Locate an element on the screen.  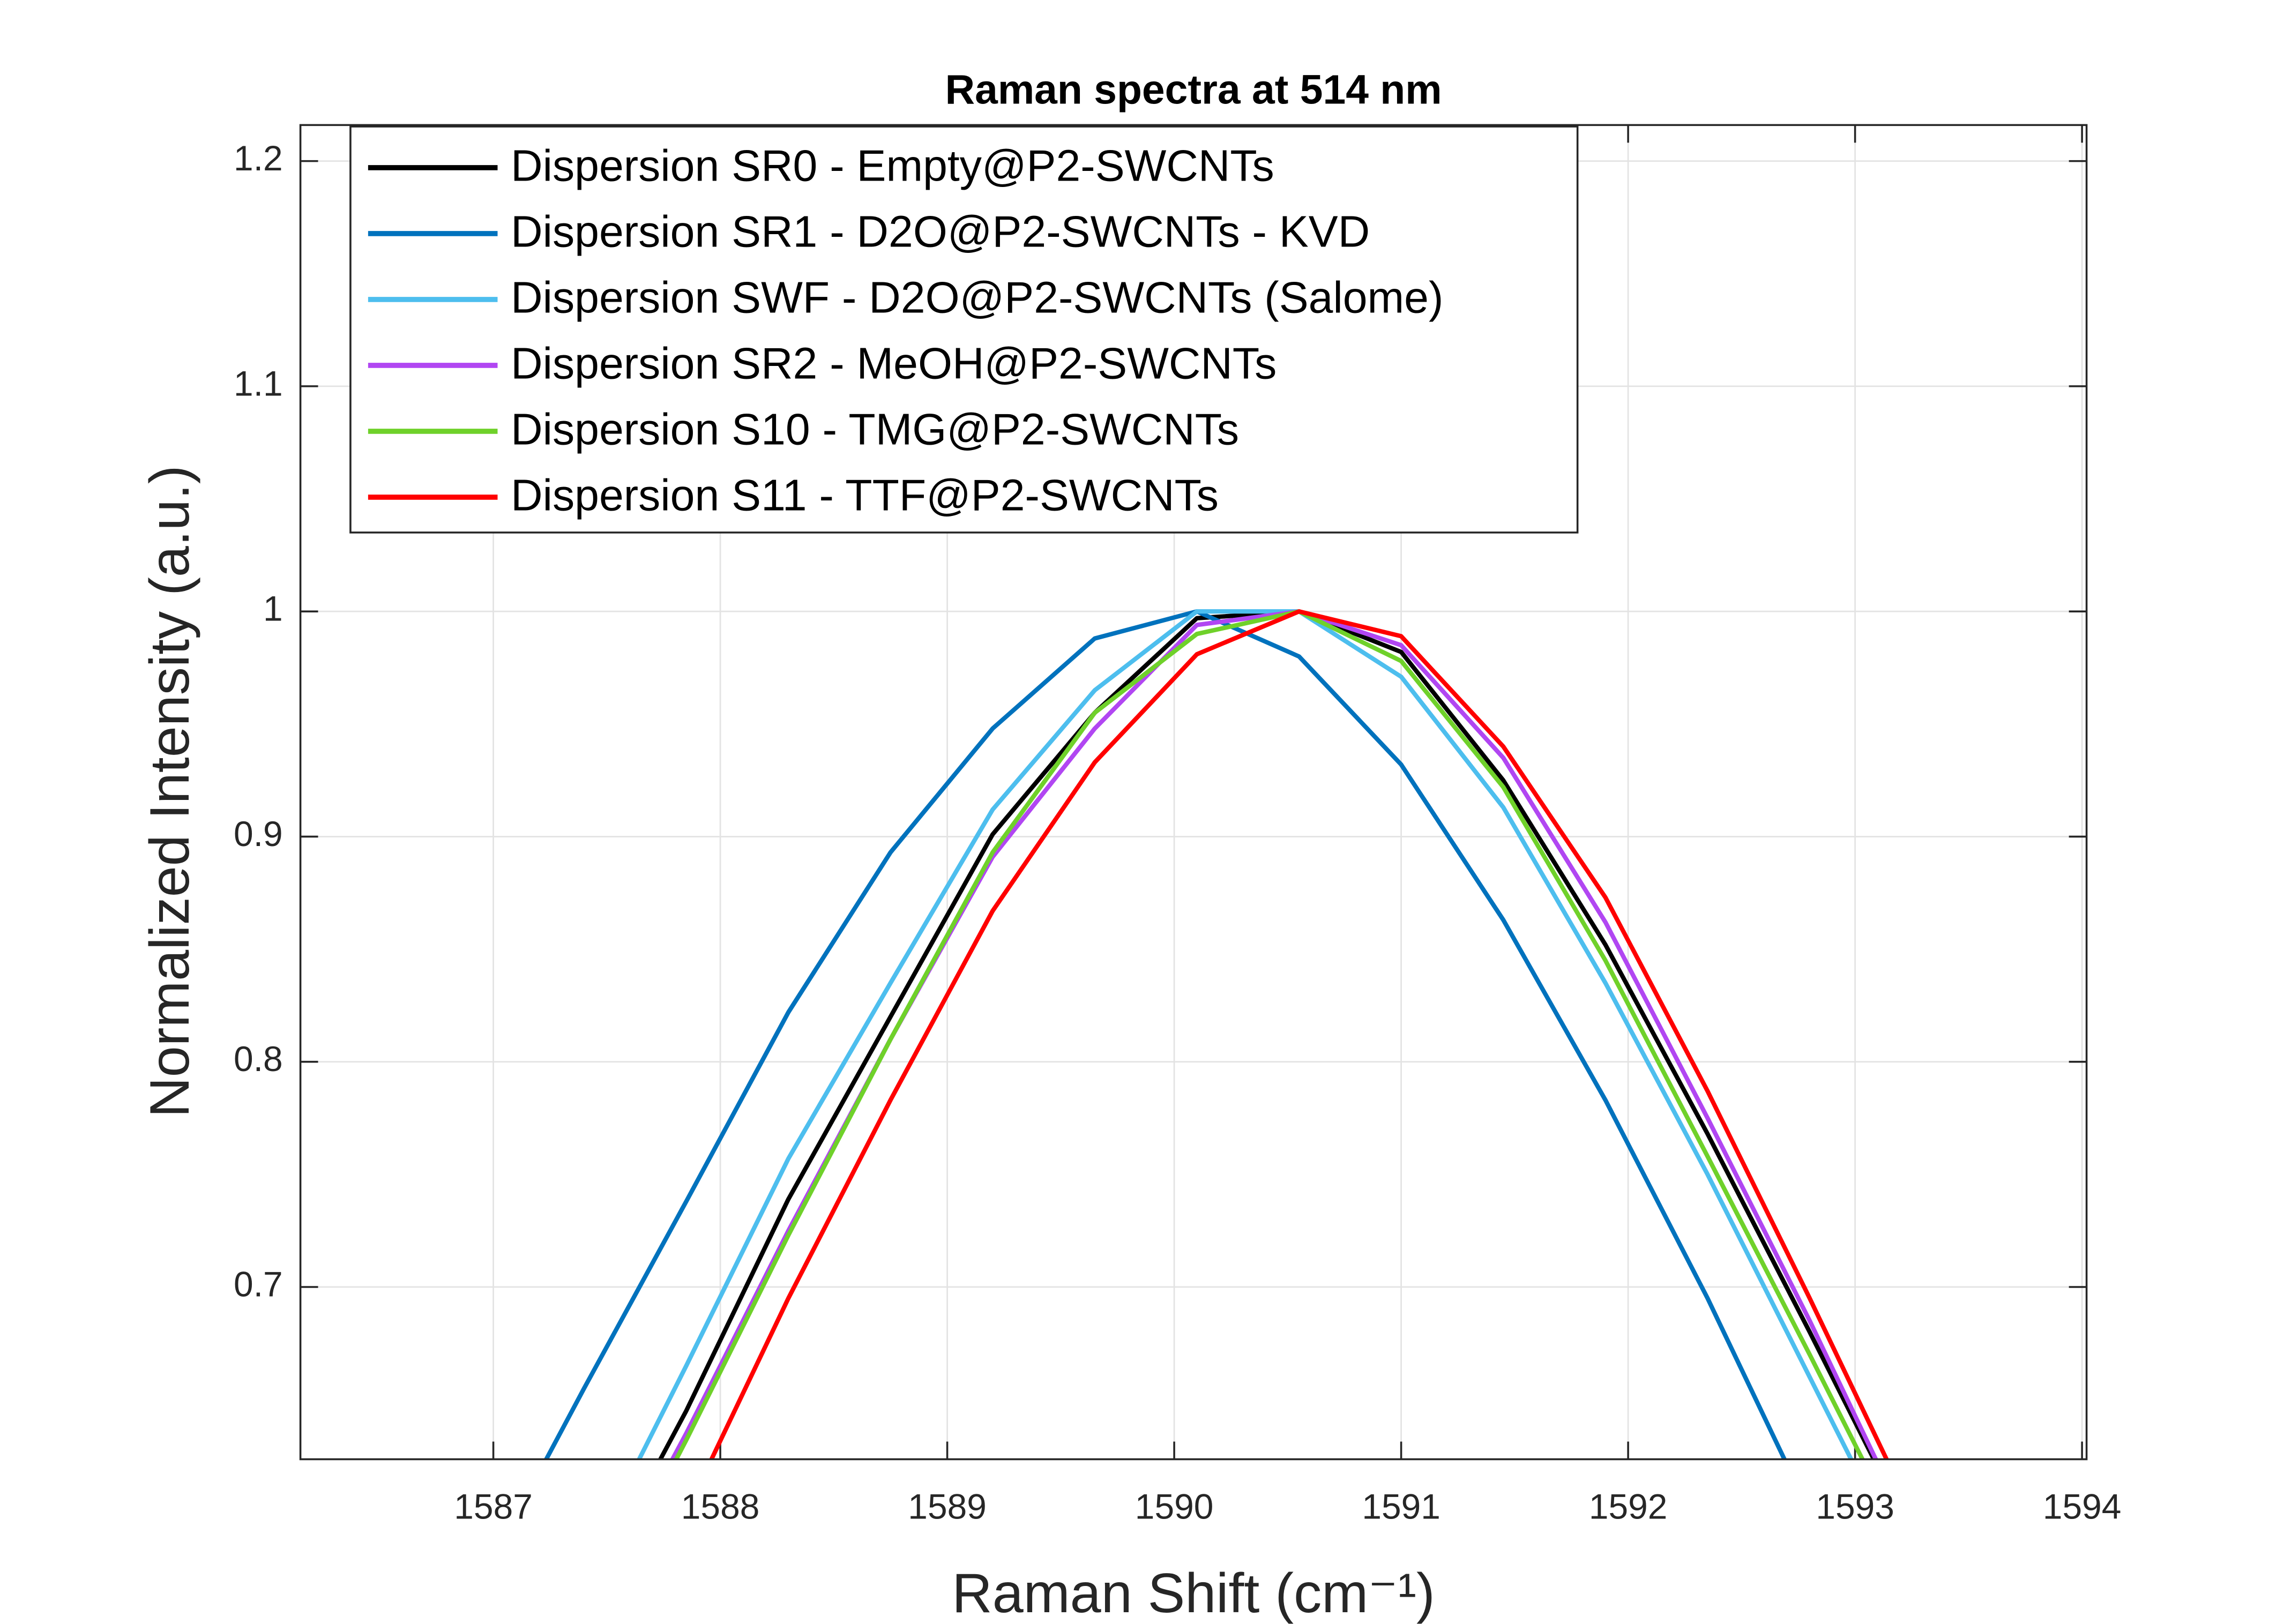
x-tick-label: 1591 is located at coordinates (1401, 1506).